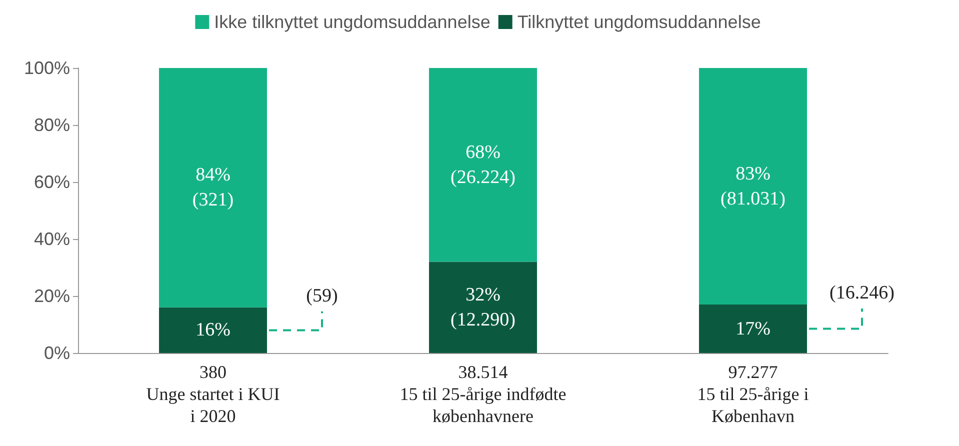  I want to click on data-label: 68% (26.224), so click(483, 165).